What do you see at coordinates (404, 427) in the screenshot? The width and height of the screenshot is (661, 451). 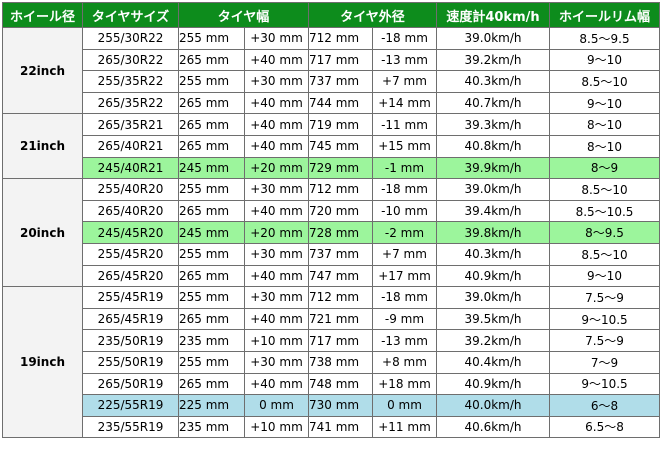 I see `tire-diameter-diff-cell: +11 mm` at bounding box center [404, 427].